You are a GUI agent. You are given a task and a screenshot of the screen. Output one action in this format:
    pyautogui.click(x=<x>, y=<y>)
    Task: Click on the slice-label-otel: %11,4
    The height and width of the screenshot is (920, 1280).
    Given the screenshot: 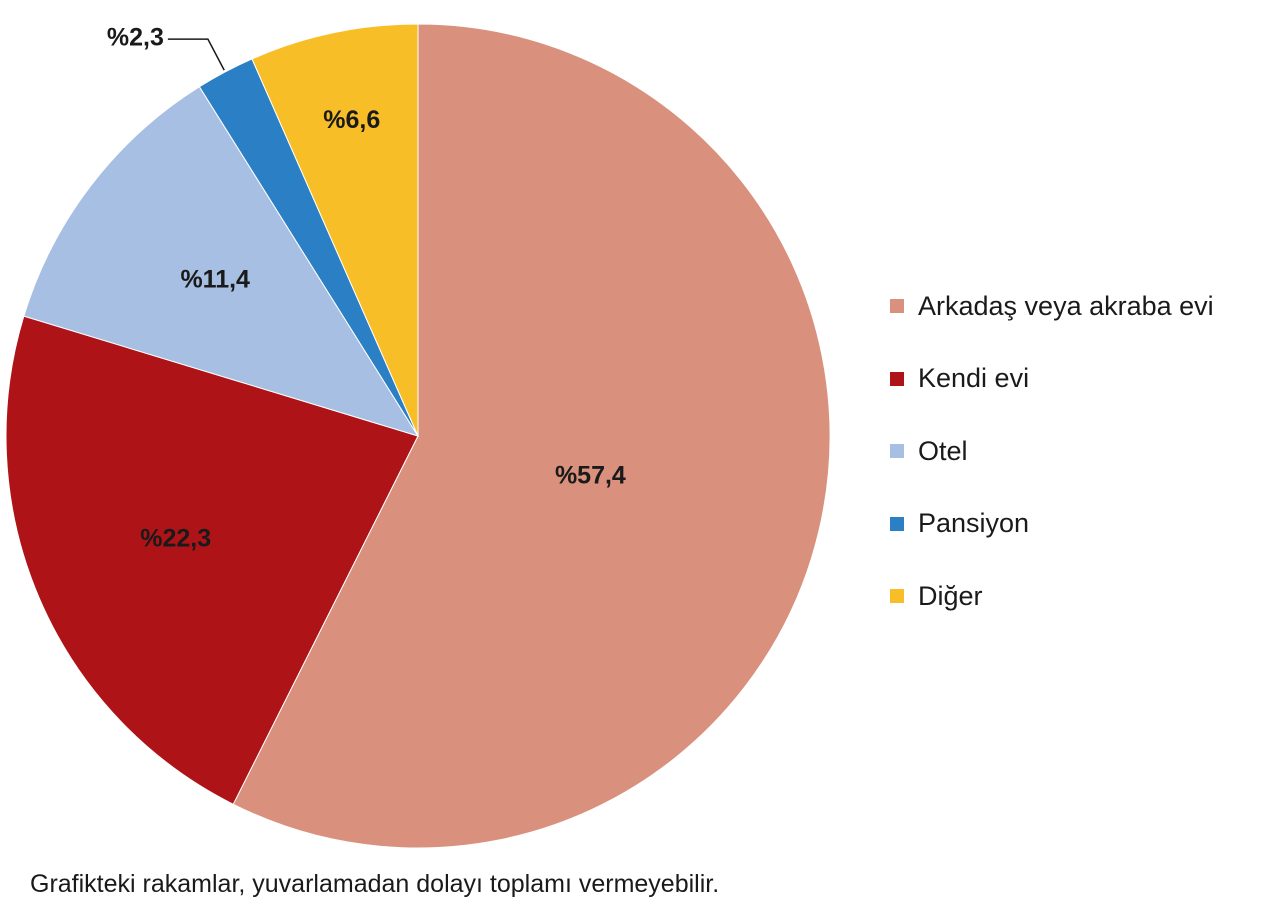 What is the action you would take?
    pyautogui.click(x=215, y=279)
    